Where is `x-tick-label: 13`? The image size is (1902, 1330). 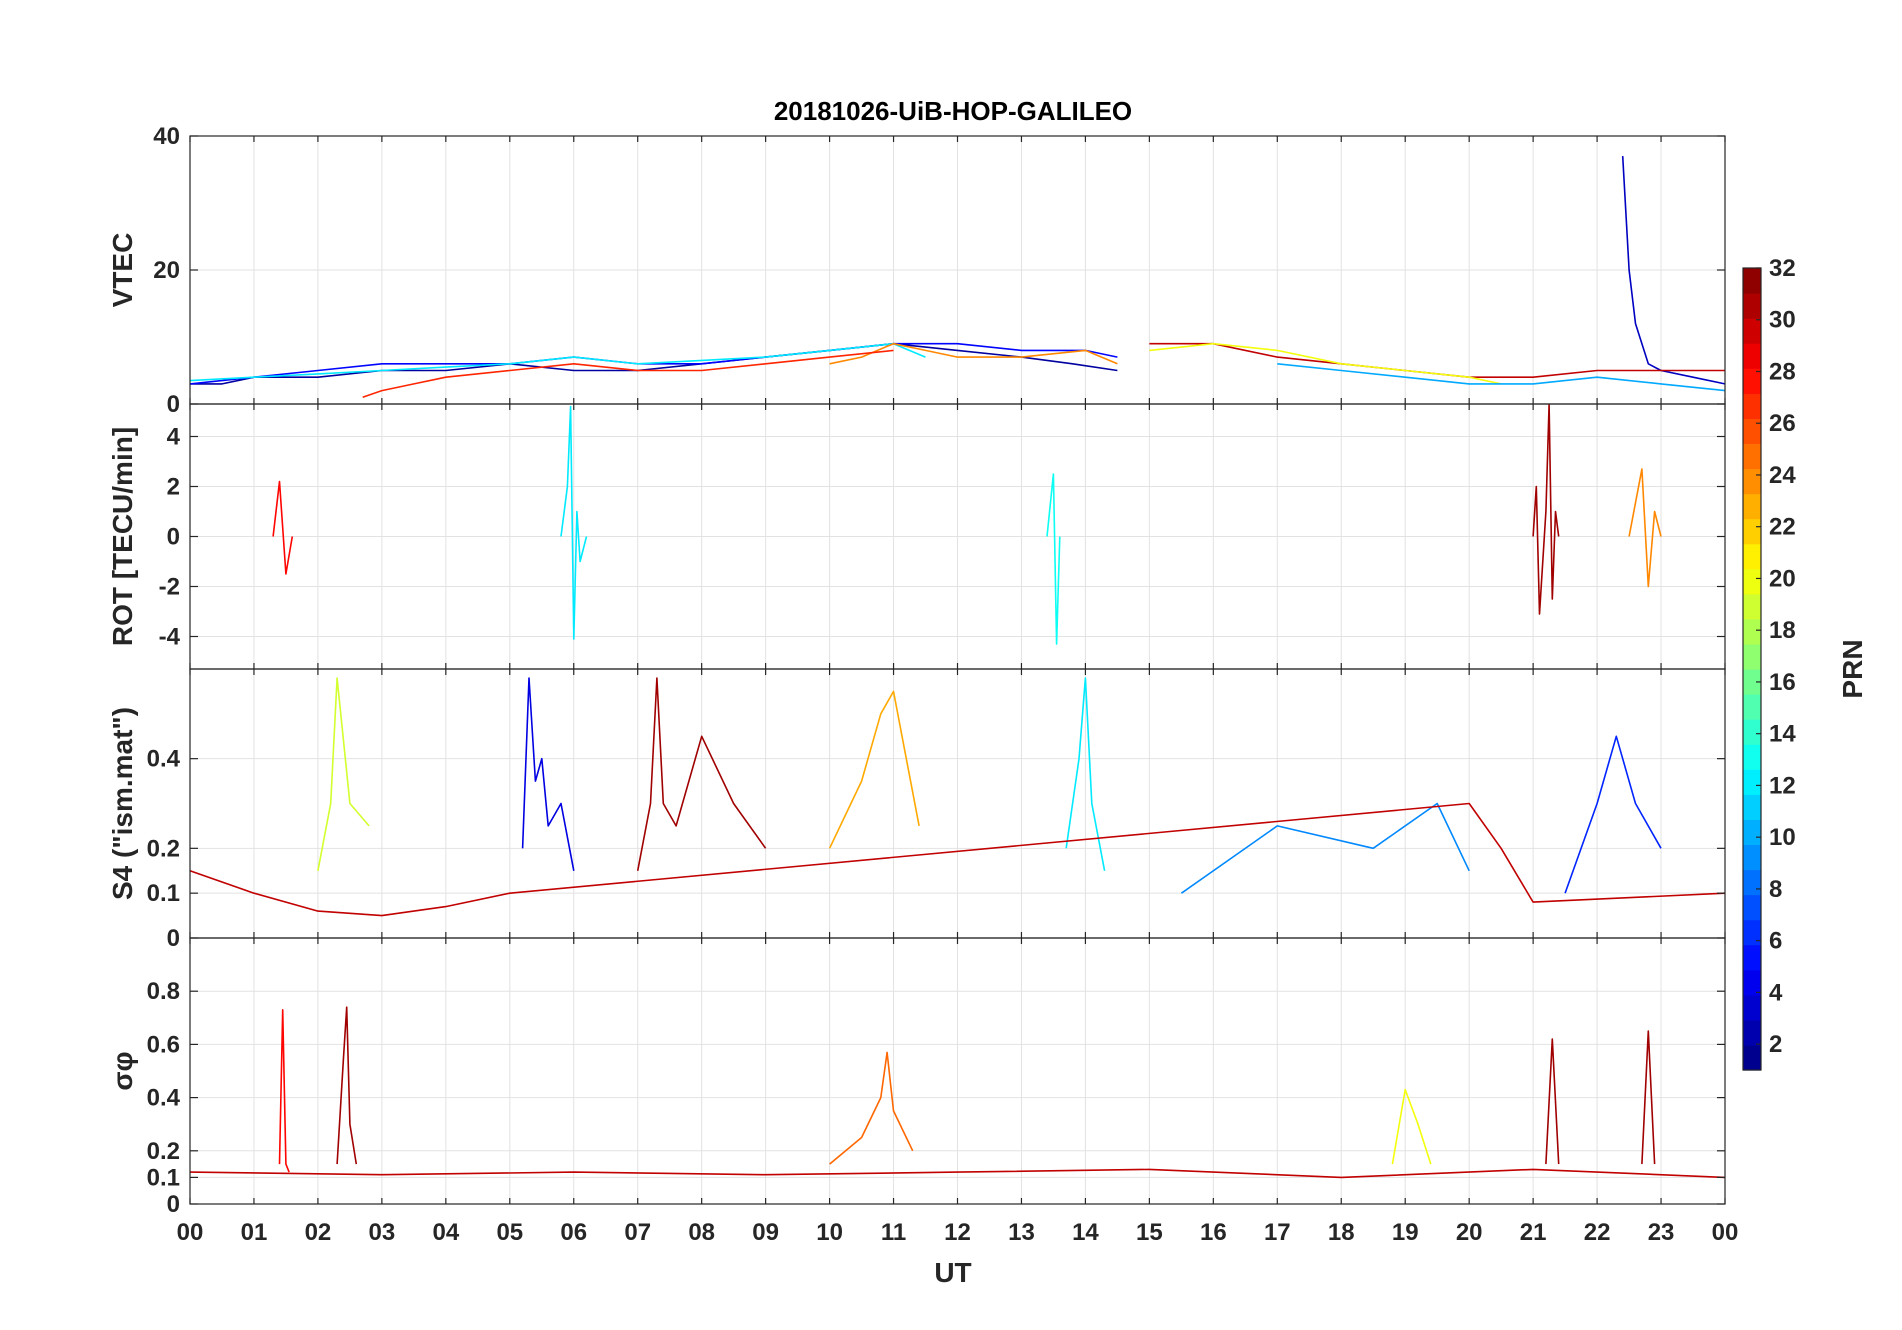
x-tick-label: 13 is located at coordinates (1021, 1232).